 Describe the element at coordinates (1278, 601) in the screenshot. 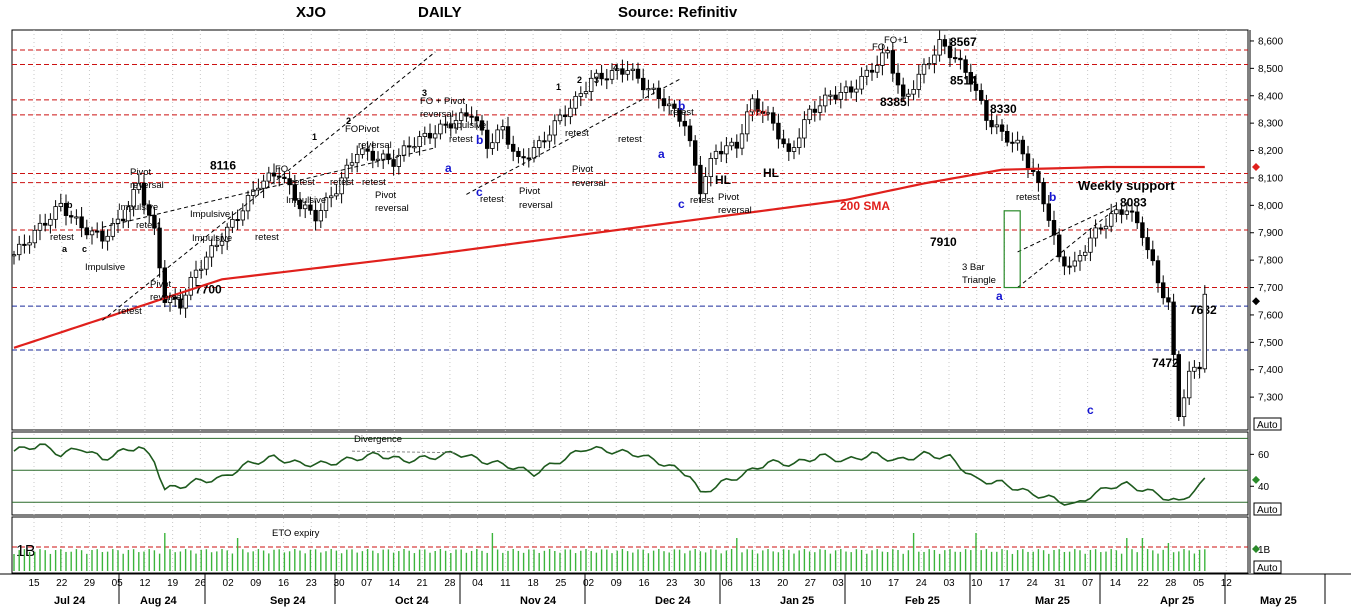

I see `x-month-label: May 25` at that location.